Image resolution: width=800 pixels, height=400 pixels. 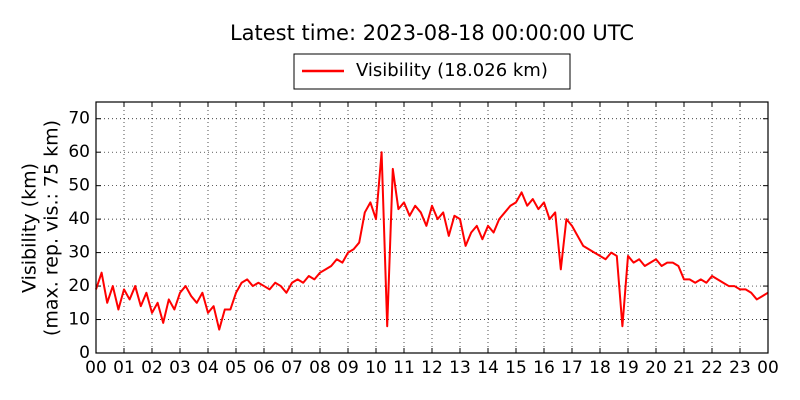 What do you see at coordinates (628, 368) in the screenshot?
I see `x-tick-label: 19` at bounding box center [628, 368].